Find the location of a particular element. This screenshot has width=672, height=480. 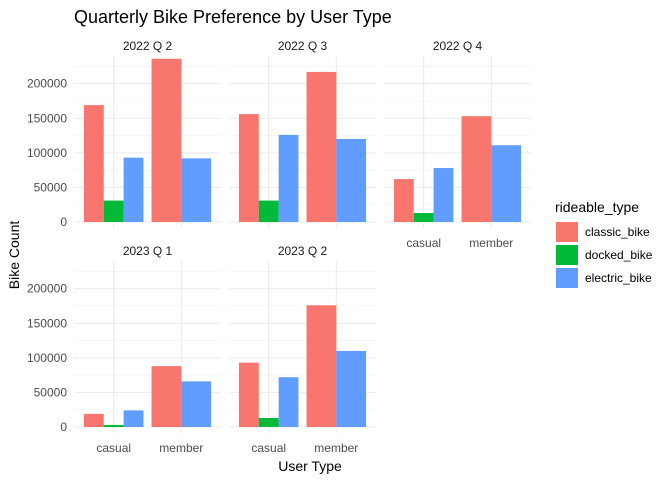

facet-panel: 2022 Q 4 casual member is located at coordinates (457, 144).